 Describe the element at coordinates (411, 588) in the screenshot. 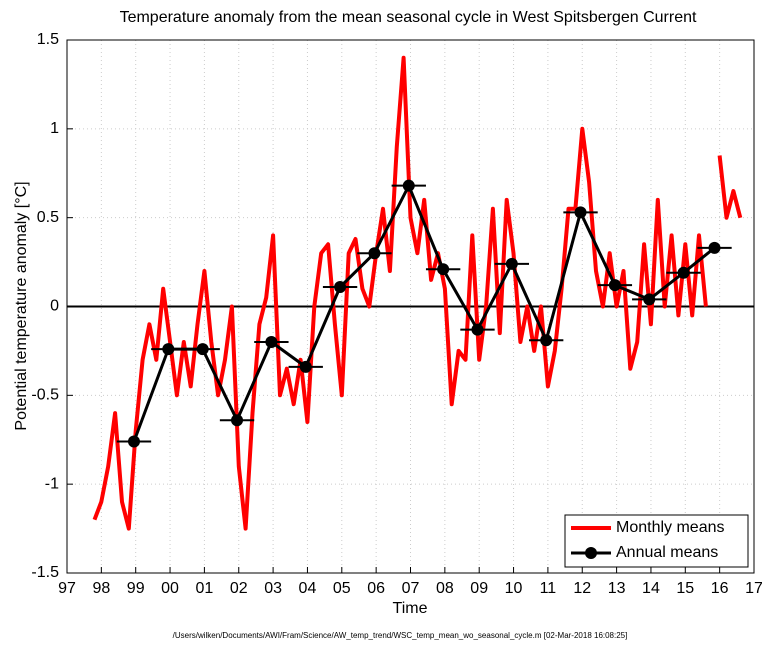

I see `x-tick-label: 07` at that location.